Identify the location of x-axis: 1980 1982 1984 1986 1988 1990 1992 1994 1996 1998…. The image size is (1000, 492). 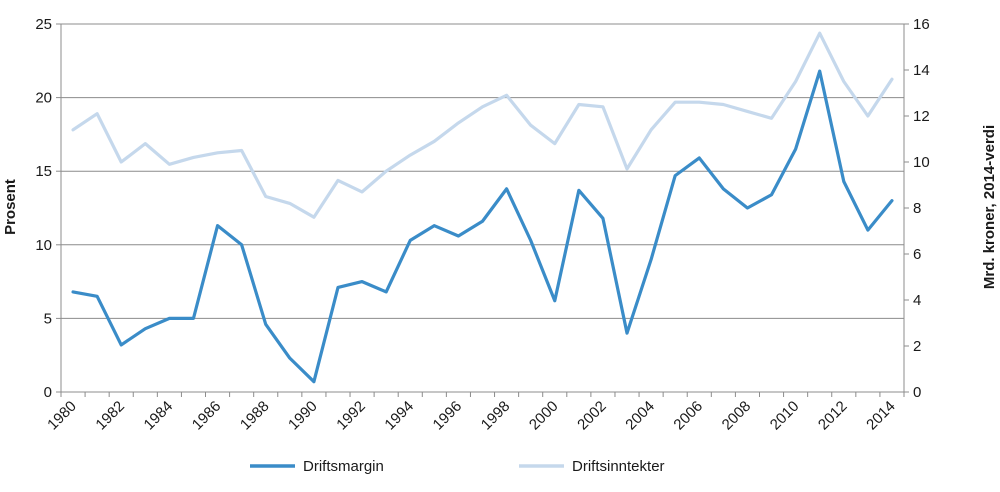
(474, 413).